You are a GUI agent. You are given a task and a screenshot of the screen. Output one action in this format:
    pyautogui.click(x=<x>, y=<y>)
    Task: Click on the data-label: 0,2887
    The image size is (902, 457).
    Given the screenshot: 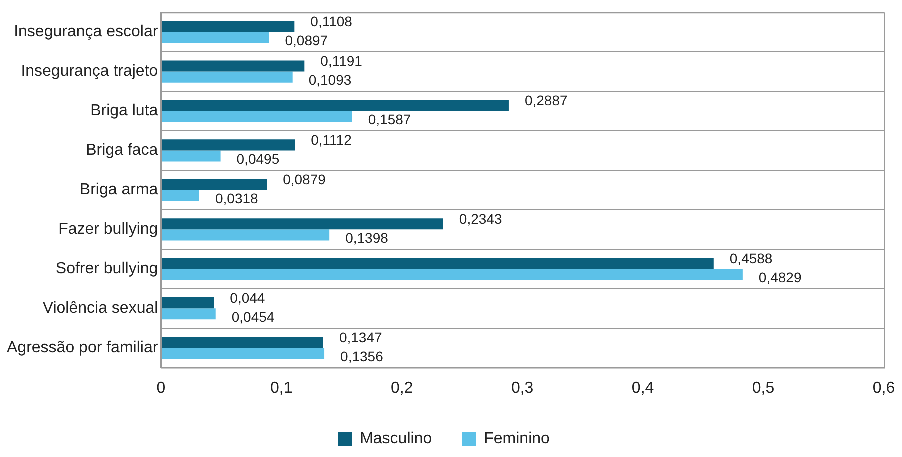 What is the action you would take?
    pyautogui.click(x=546, y=100)
    